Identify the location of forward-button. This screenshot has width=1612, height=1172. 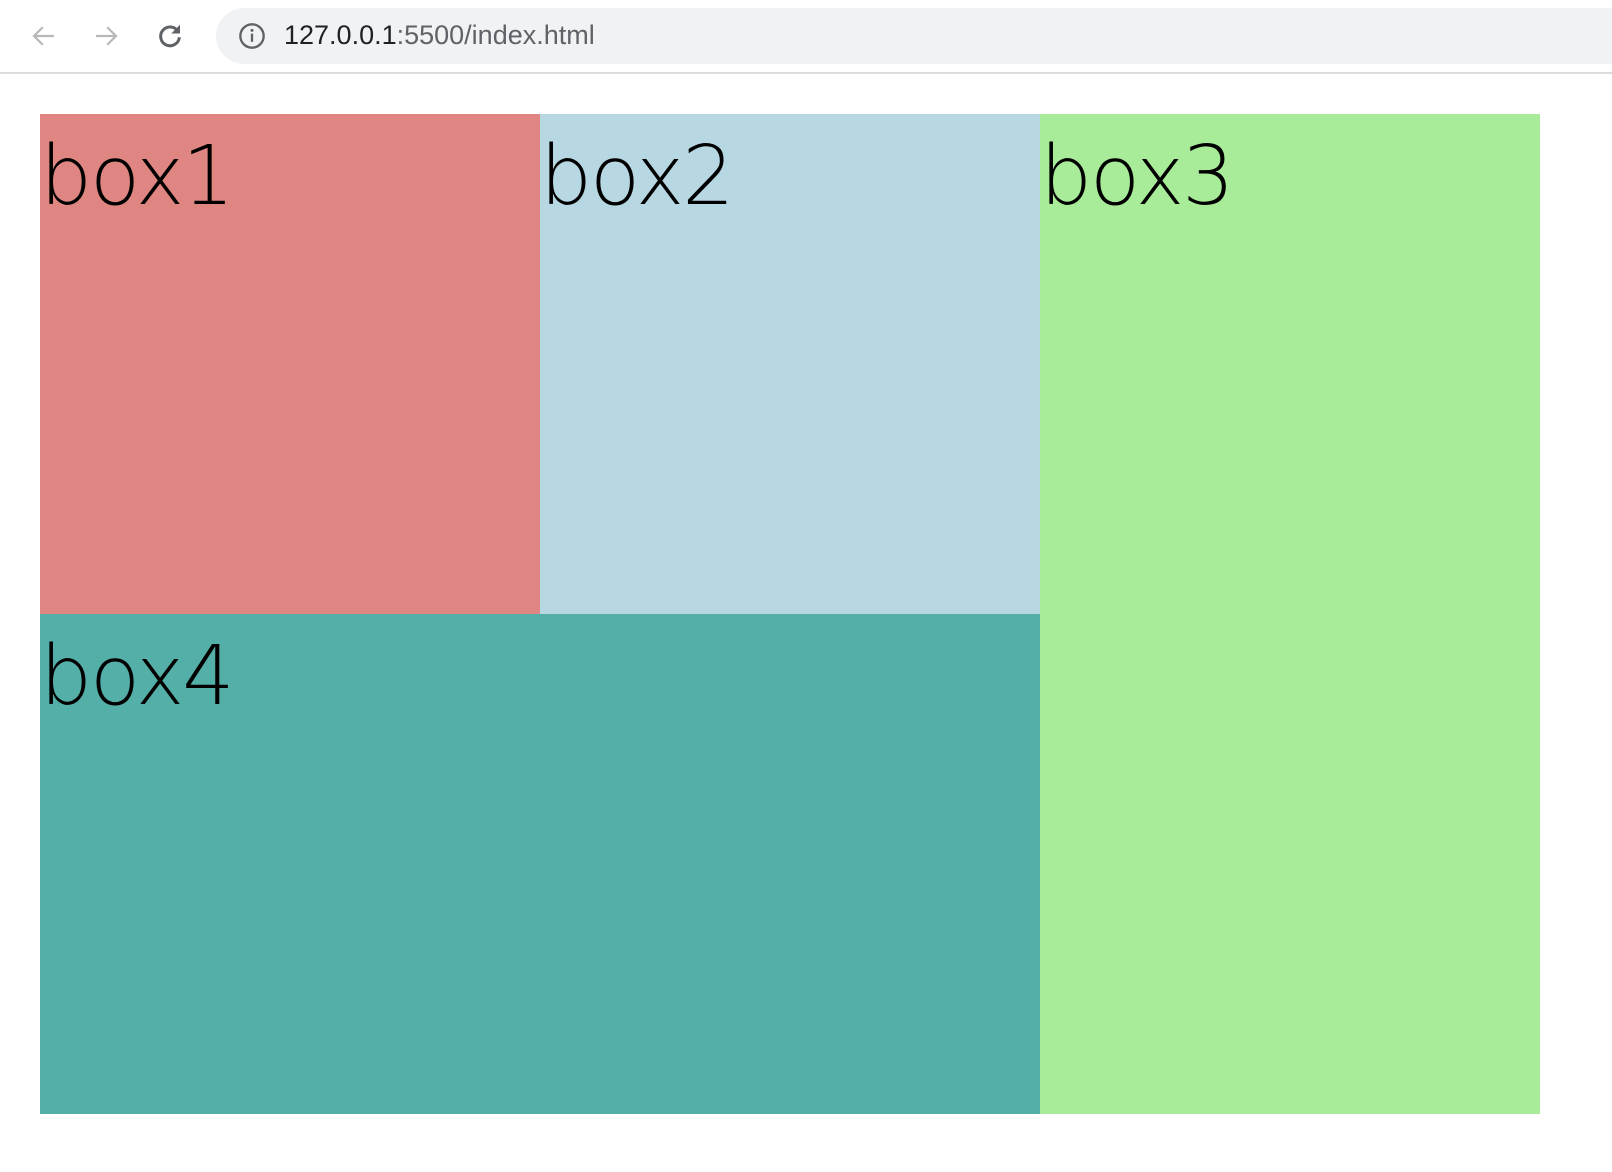
(106, 36).